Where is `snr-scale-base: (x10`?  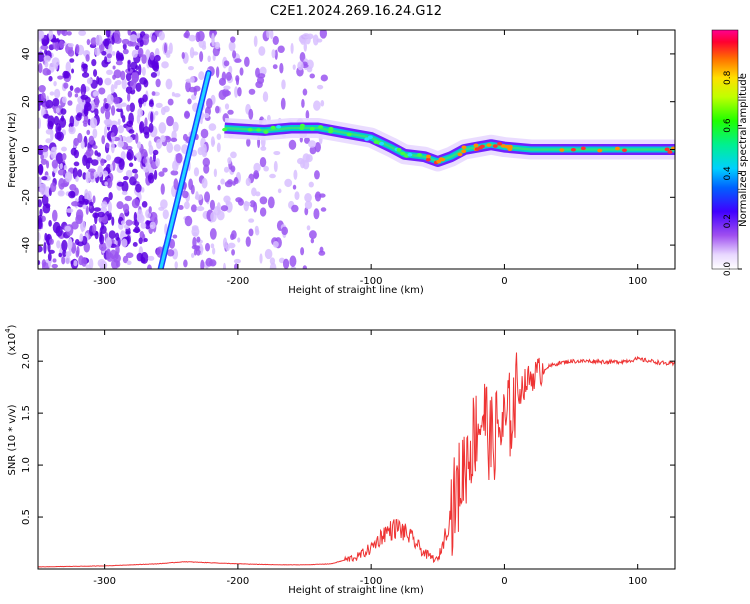
snr-scale-base: (x10 is located at coordinates (12, 344).